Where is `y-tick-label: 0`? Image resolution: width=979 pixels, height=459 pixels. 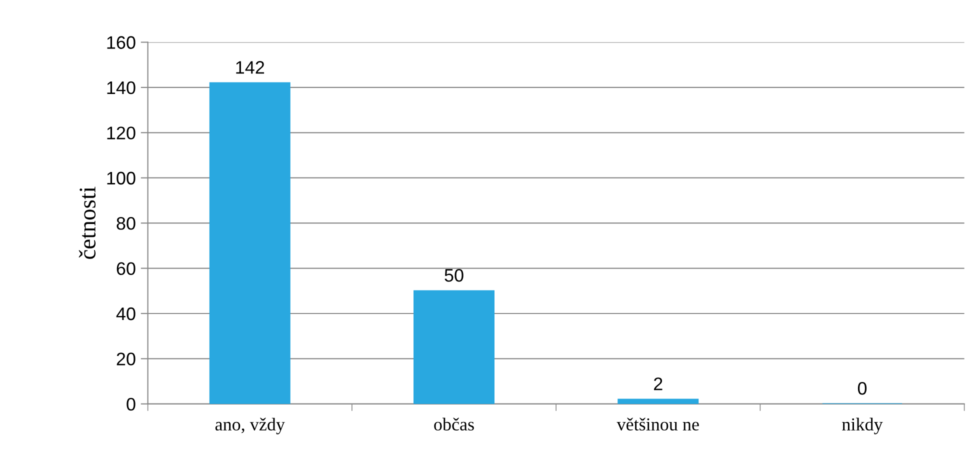
y-tick-label: 0 is located at coordinates (131, 404).